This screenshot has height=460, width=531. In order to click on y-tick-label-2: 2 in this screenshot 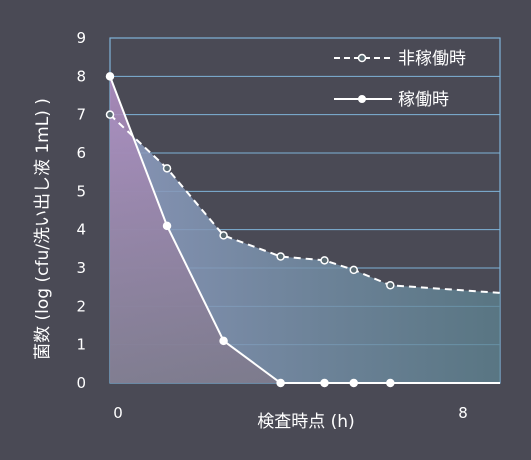, I will do `click(81, 306)`.